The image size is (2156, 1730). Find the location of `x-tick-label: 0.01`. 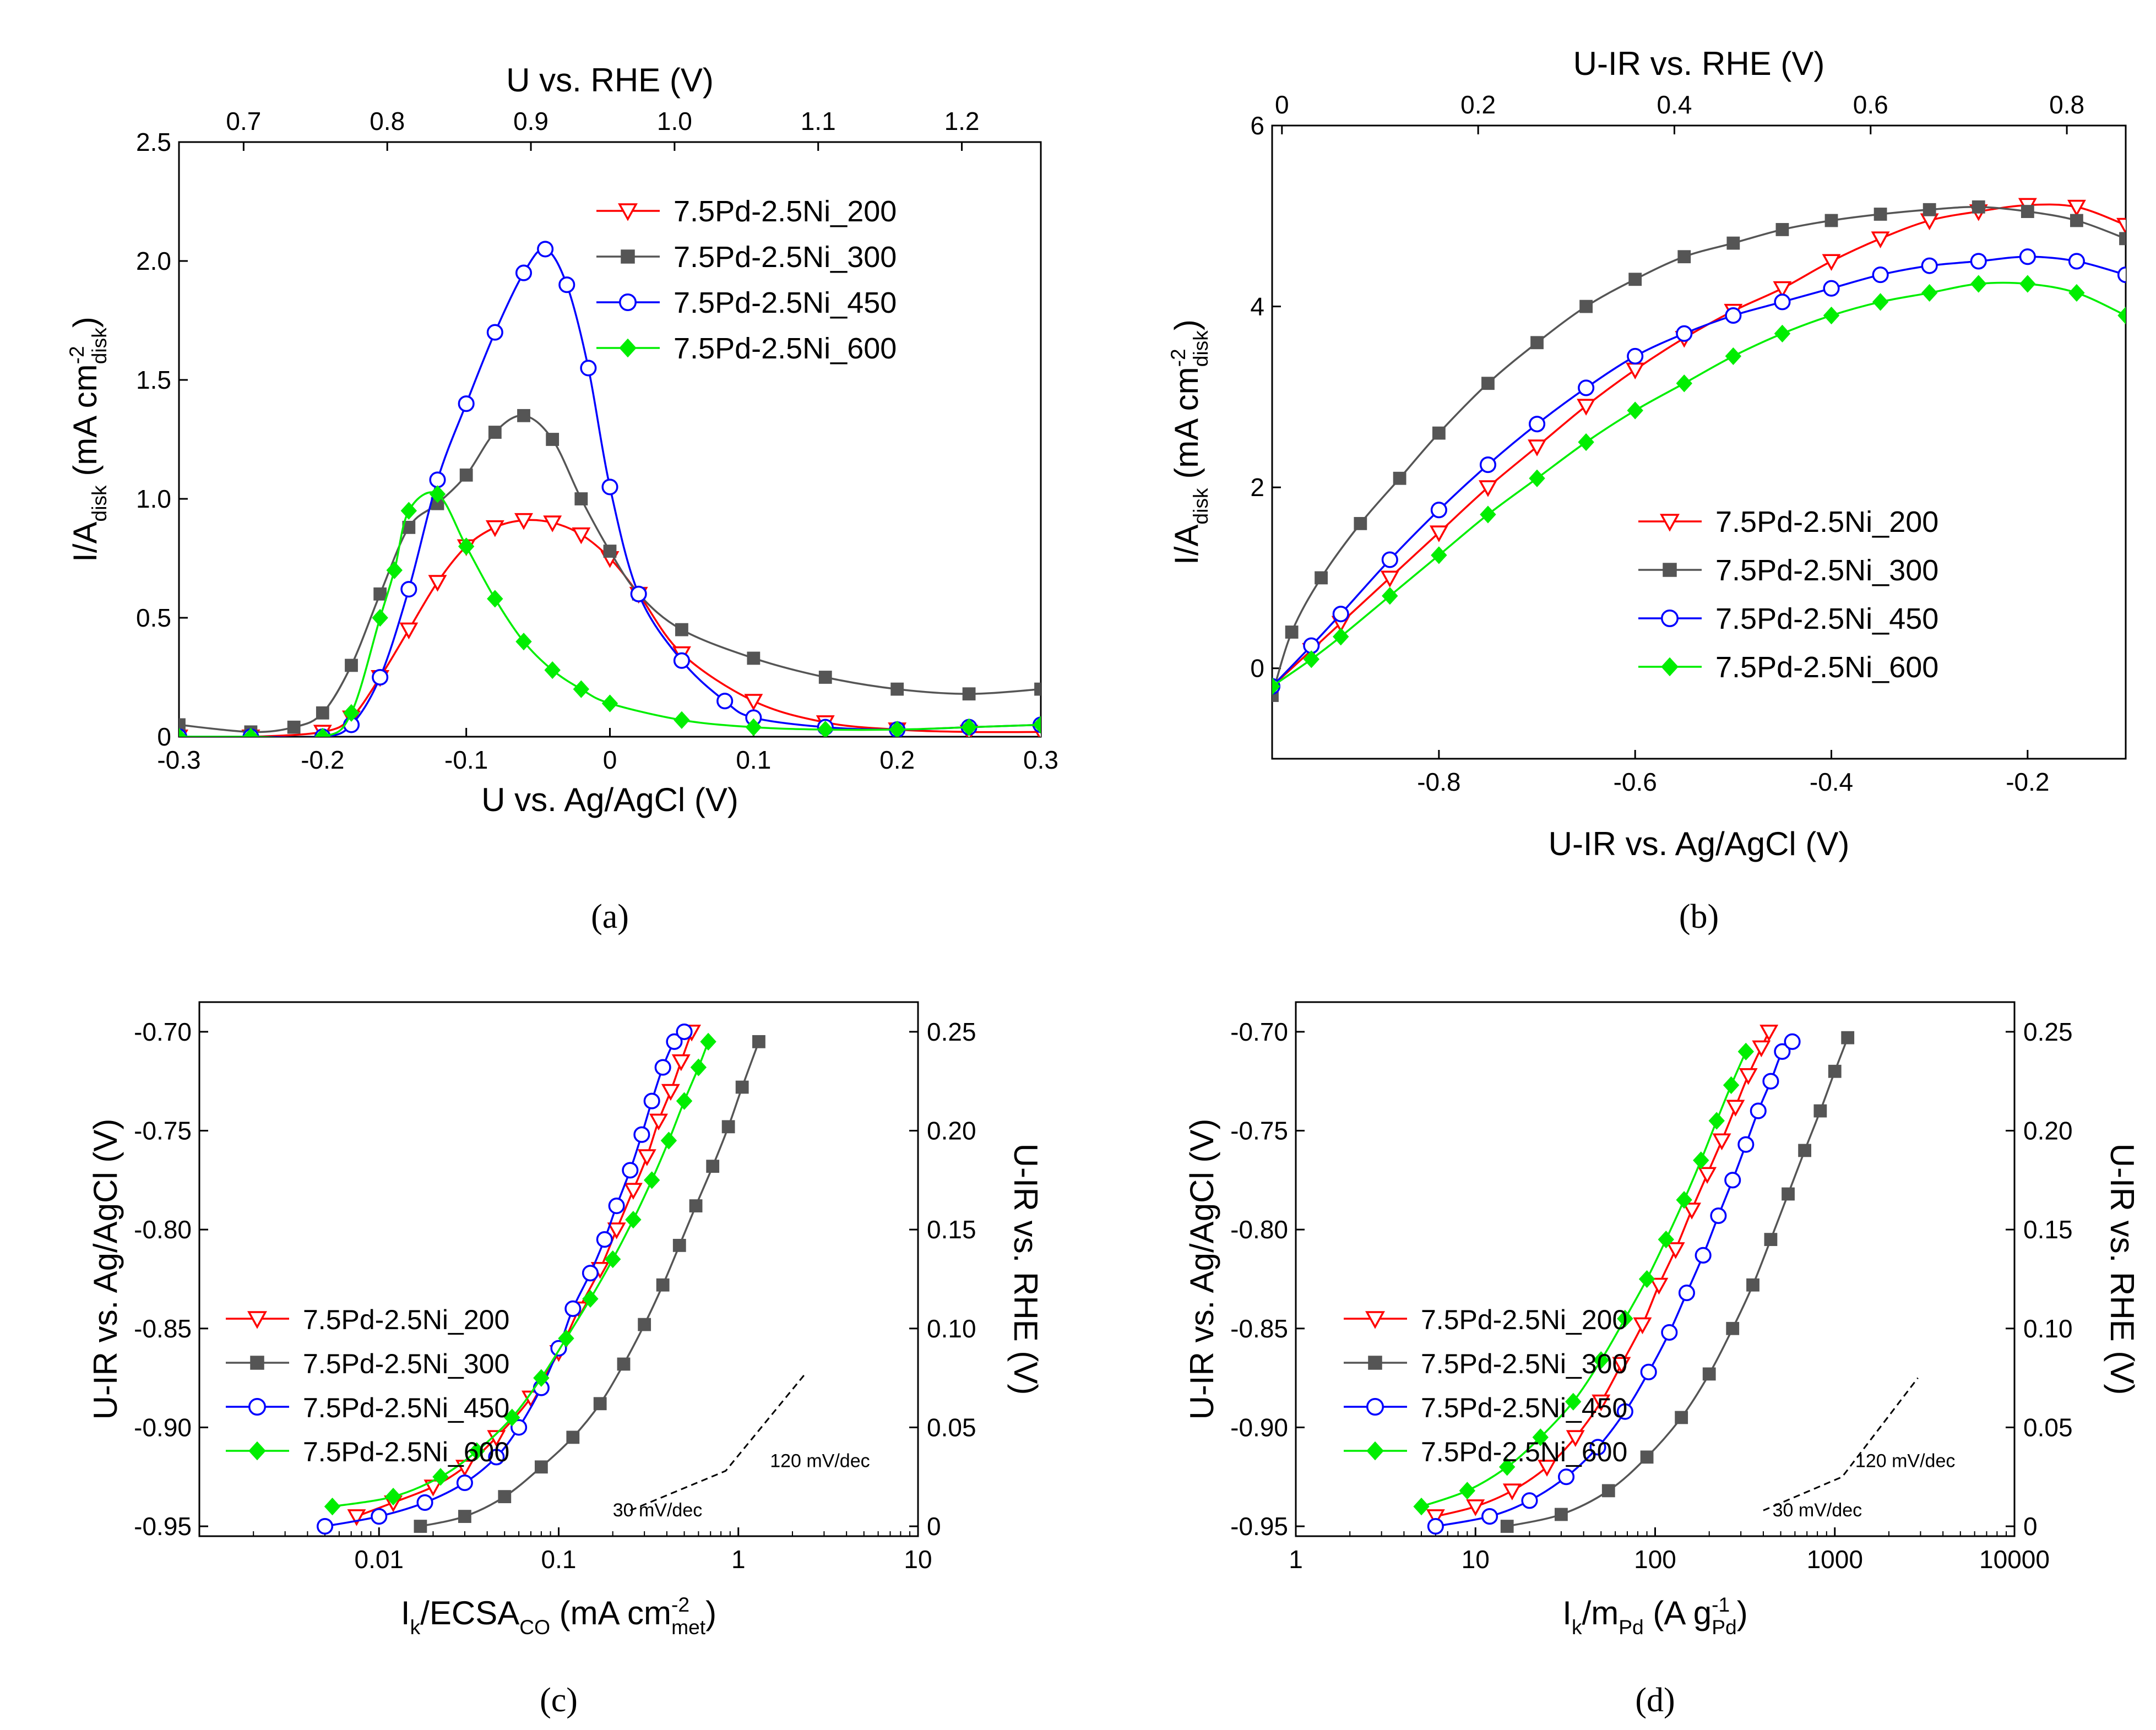

x-tick-label: 0.01 is located at coordinates (379, 1559).